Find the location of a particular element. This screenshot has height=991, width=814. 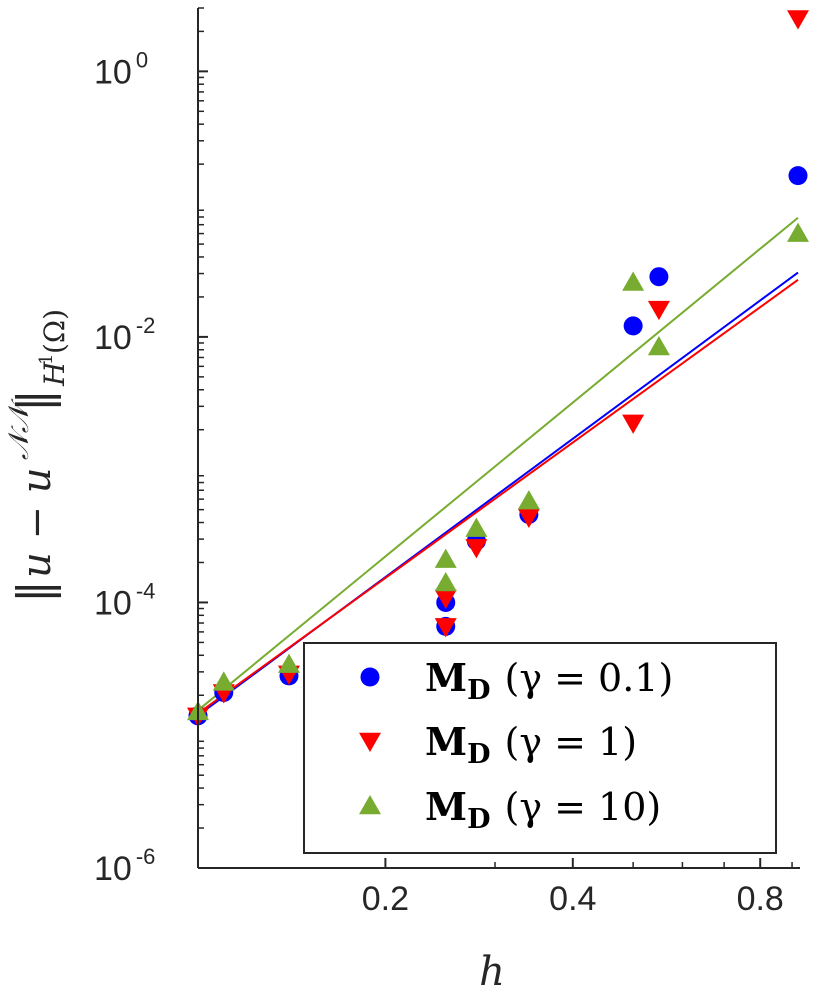

legend-label: MD (γ = 10) is located at coordinates (543, 809).